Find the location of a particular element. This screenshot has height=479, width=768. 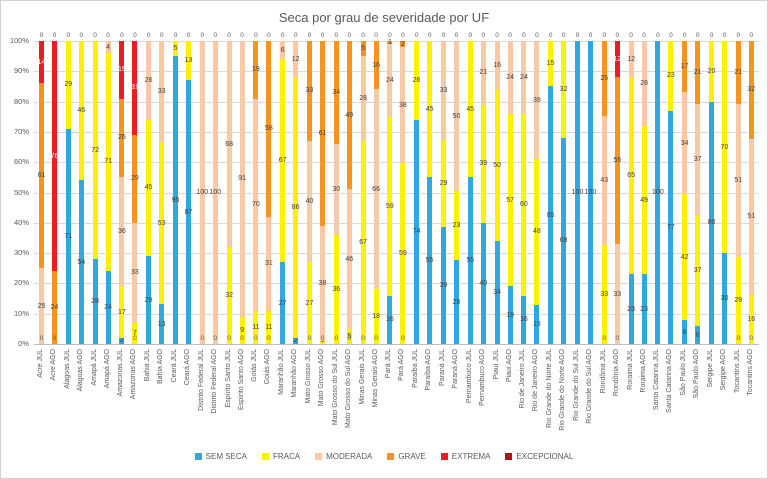

y-tick-label: 0% is located at coordinates (23, 343).